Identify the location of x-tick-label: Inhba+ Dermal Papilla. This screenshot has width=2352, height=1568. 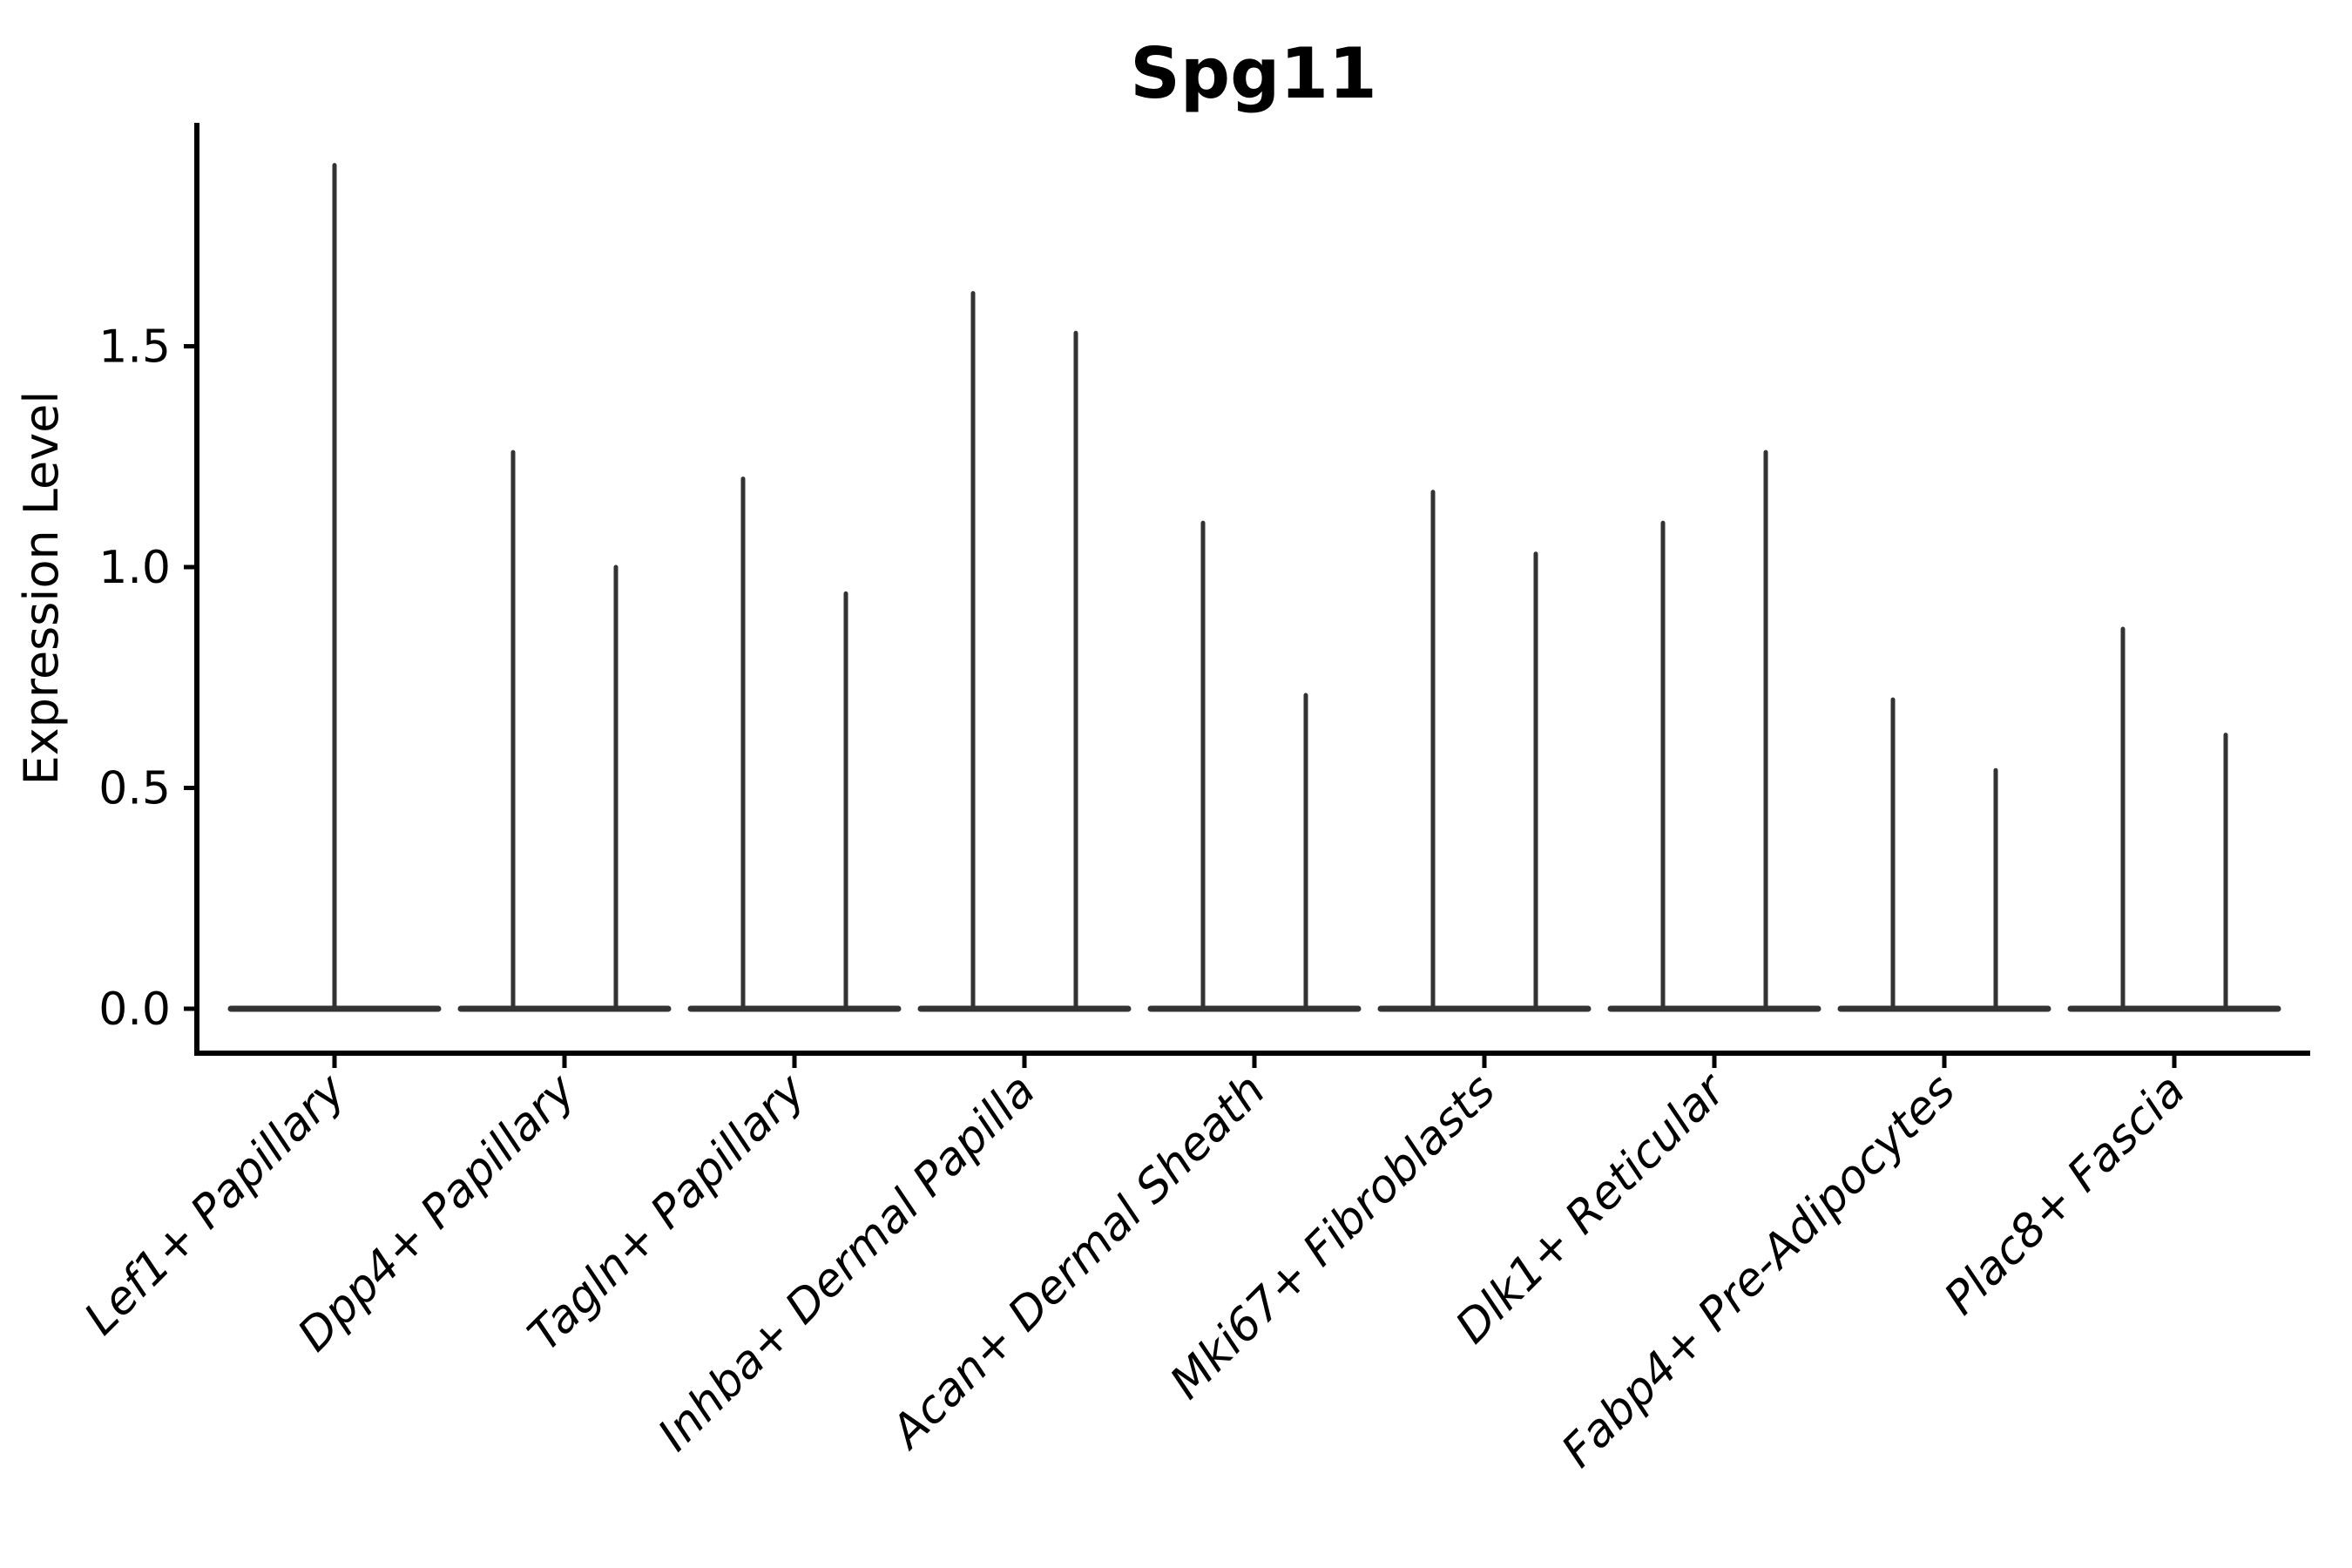
(846, 1263).